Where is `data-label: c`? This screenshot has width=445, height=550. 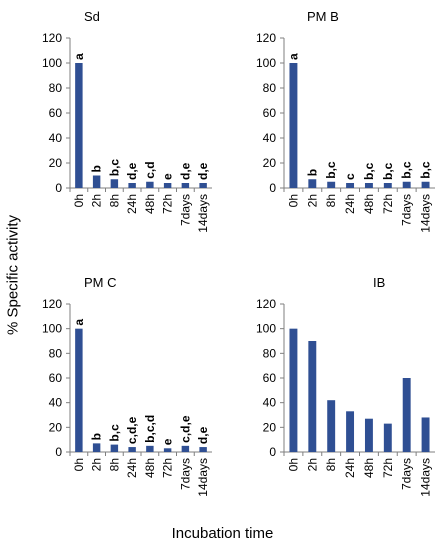 data-label: c is located at coordinates (350, 176).